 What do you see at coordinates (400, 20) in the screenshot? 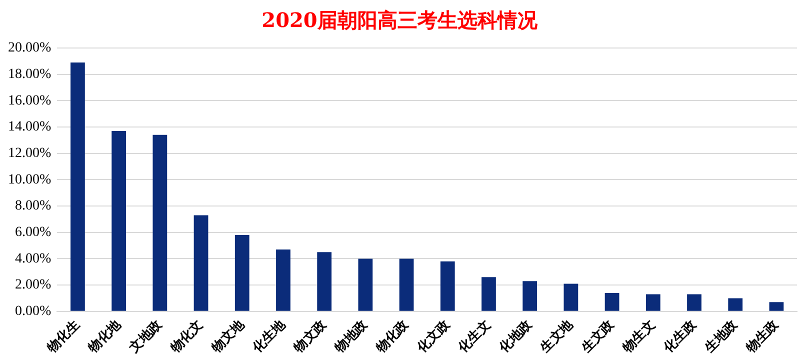
I see `chart-title: 2020届朝阳高三考生选科情况` at bounding box center [400, 20].